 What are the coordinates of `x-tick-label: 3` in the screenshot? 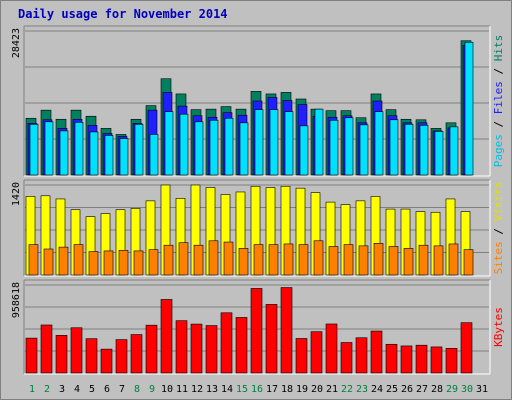 It's located at (62, 389).